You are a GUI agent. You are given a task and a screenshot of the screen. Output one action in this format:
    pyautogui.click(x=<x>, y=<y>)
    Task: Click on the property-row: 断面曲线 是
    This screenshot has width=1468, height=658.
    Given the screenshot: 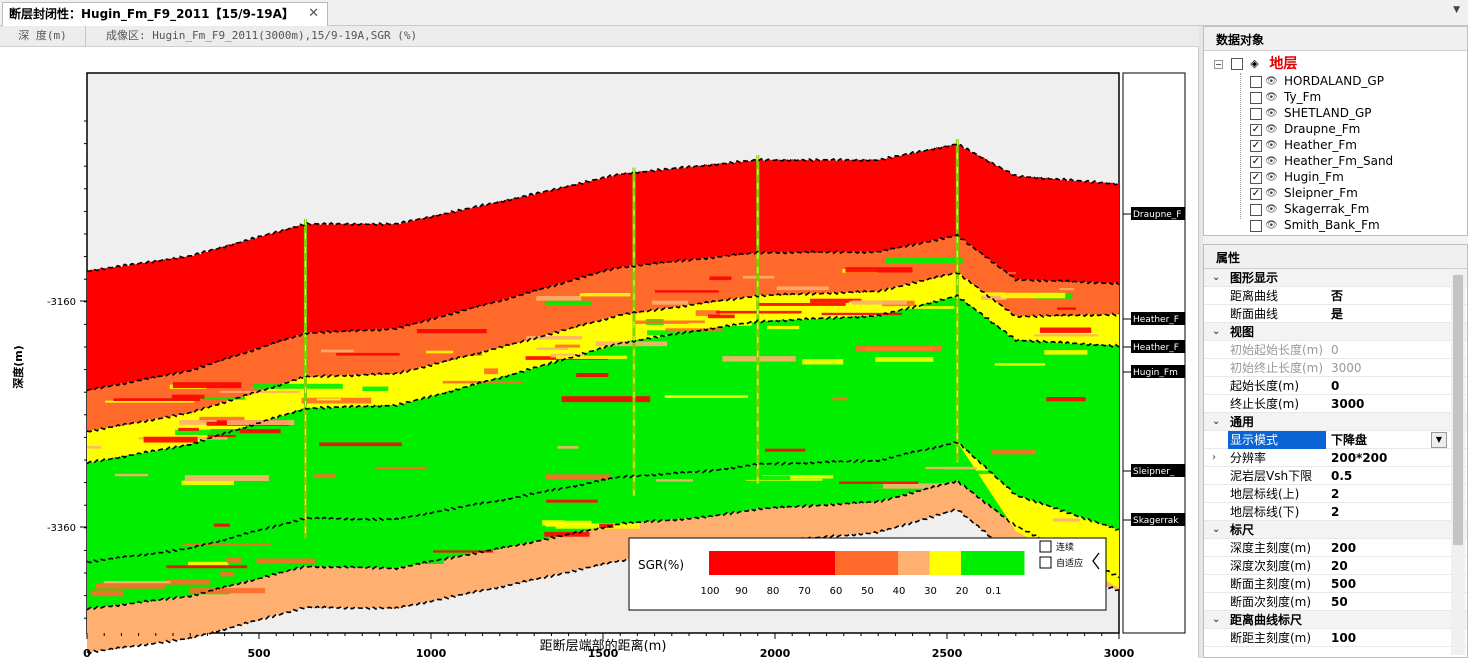 What is the action you would take?
    pyautogui.click(x=1335, y=314)
    